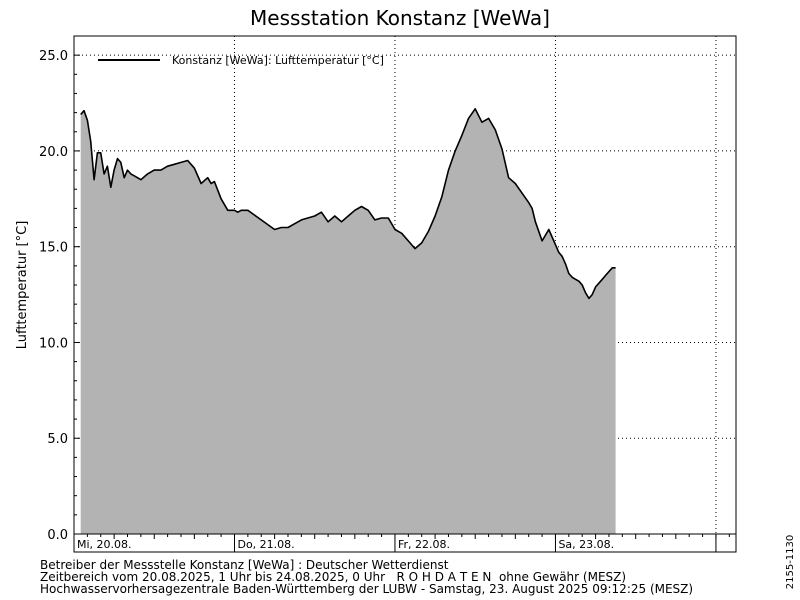 The height and width of the screenshot is (600, 800). What do you see at coordinates (104, 544) in the screenshot?
I see `x-tick-label: Mi, 20.08.` at bounding box center [104, 544].